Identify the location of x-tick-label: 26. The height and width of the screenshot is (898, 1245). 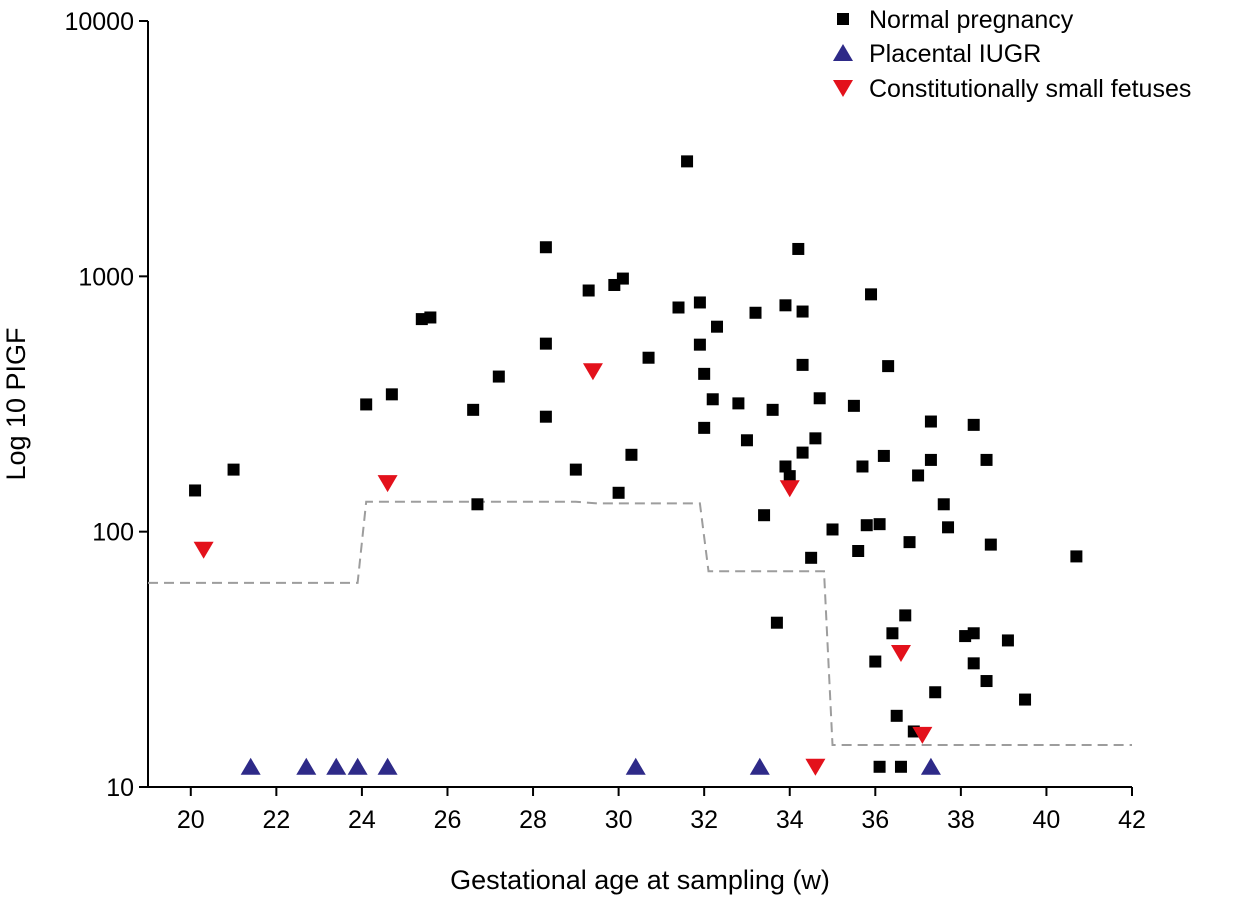
(448, 820).